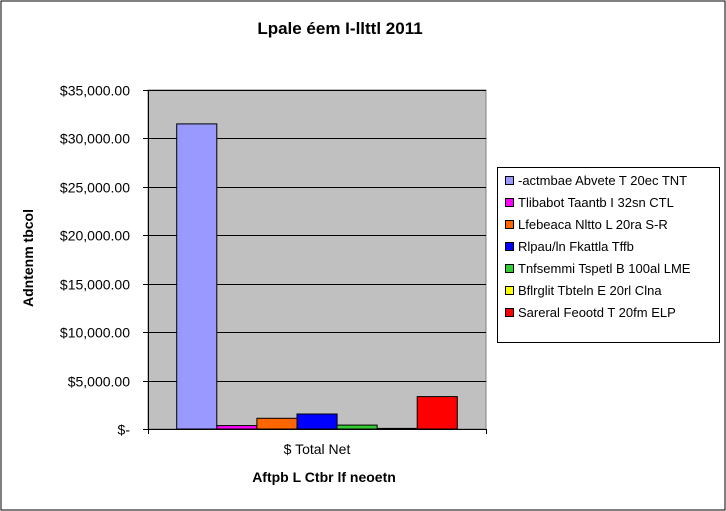 The width and height of the screenshot is (726, 511). What do you see at coordinates (95, 188) in the screenshot?
I see `y-tick-label: $25,000.00` at bounding box center [95, 188].